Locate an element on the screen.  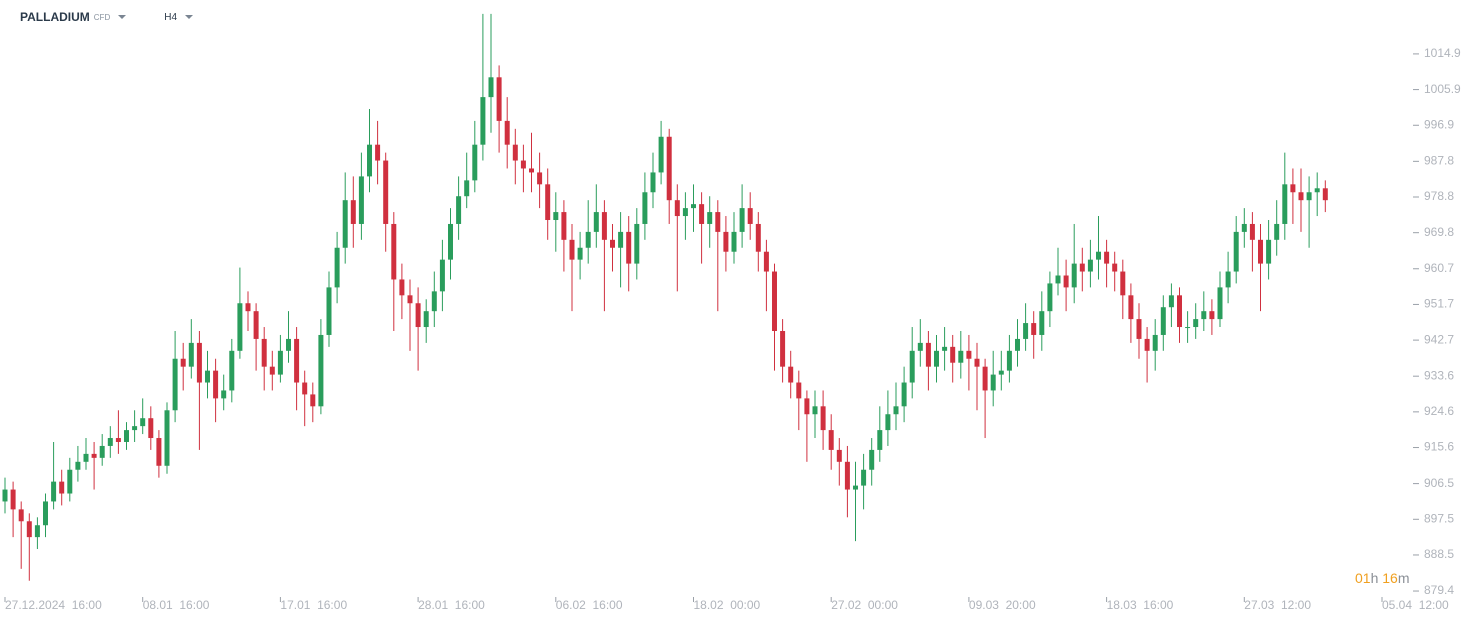
x-tick-label: 27.03 12:00 is located at coordinates (1277, 605).